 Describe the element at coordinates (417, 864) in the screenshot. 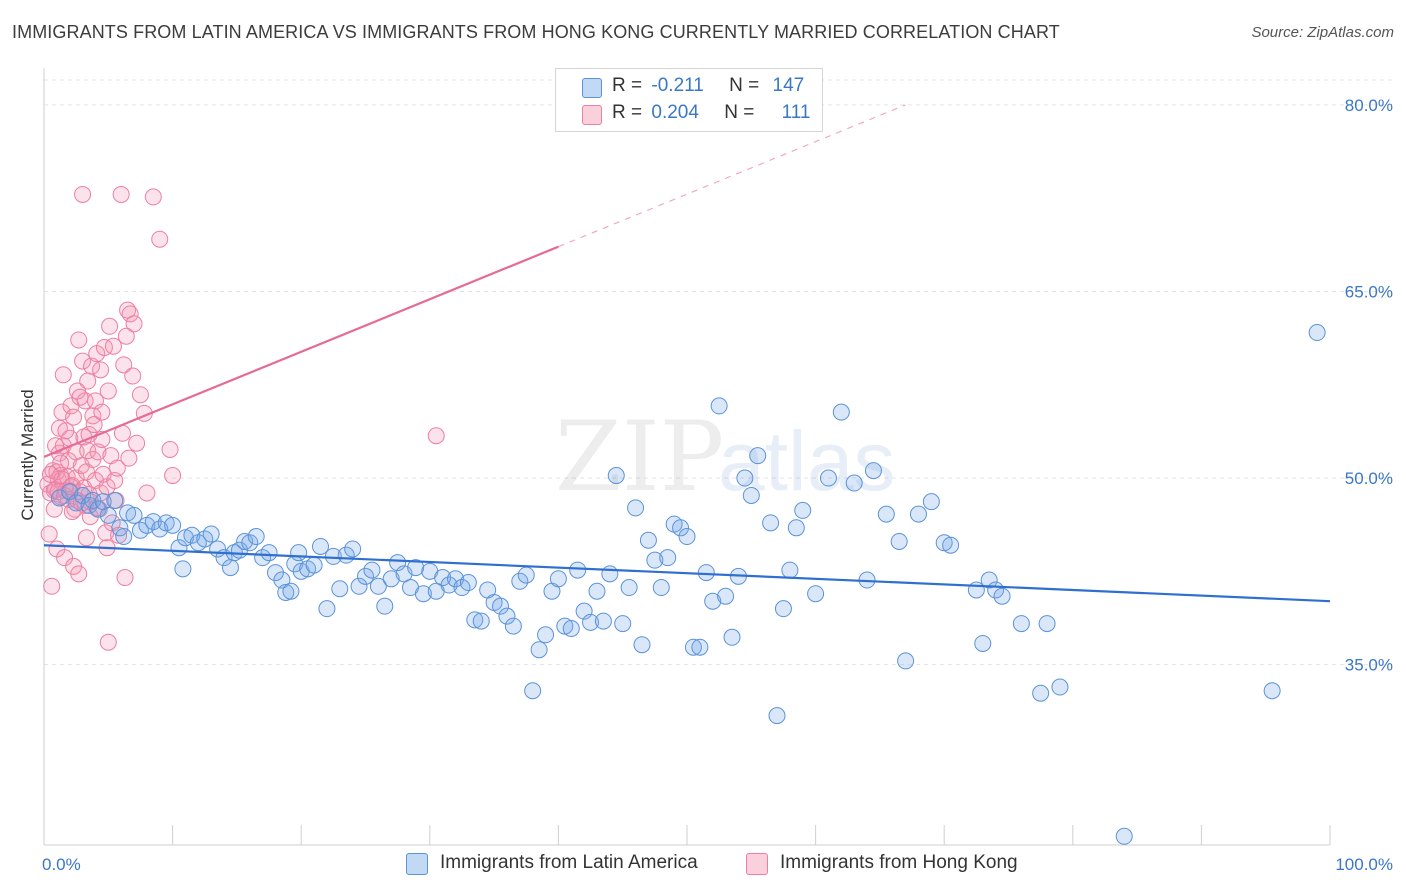

I see `bottom-legend-swatch-blue` at that location.